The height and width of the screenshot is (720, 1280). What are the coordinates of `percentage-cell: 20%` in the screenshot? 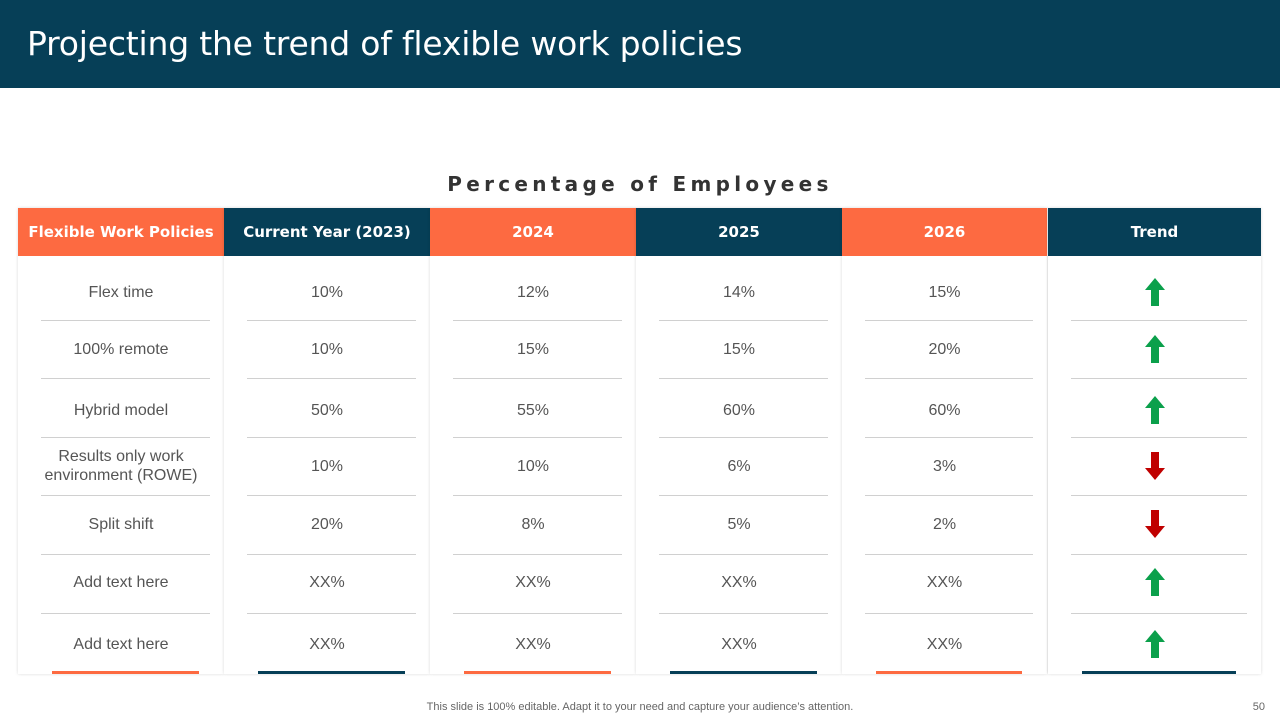 It's located at (944, 349).